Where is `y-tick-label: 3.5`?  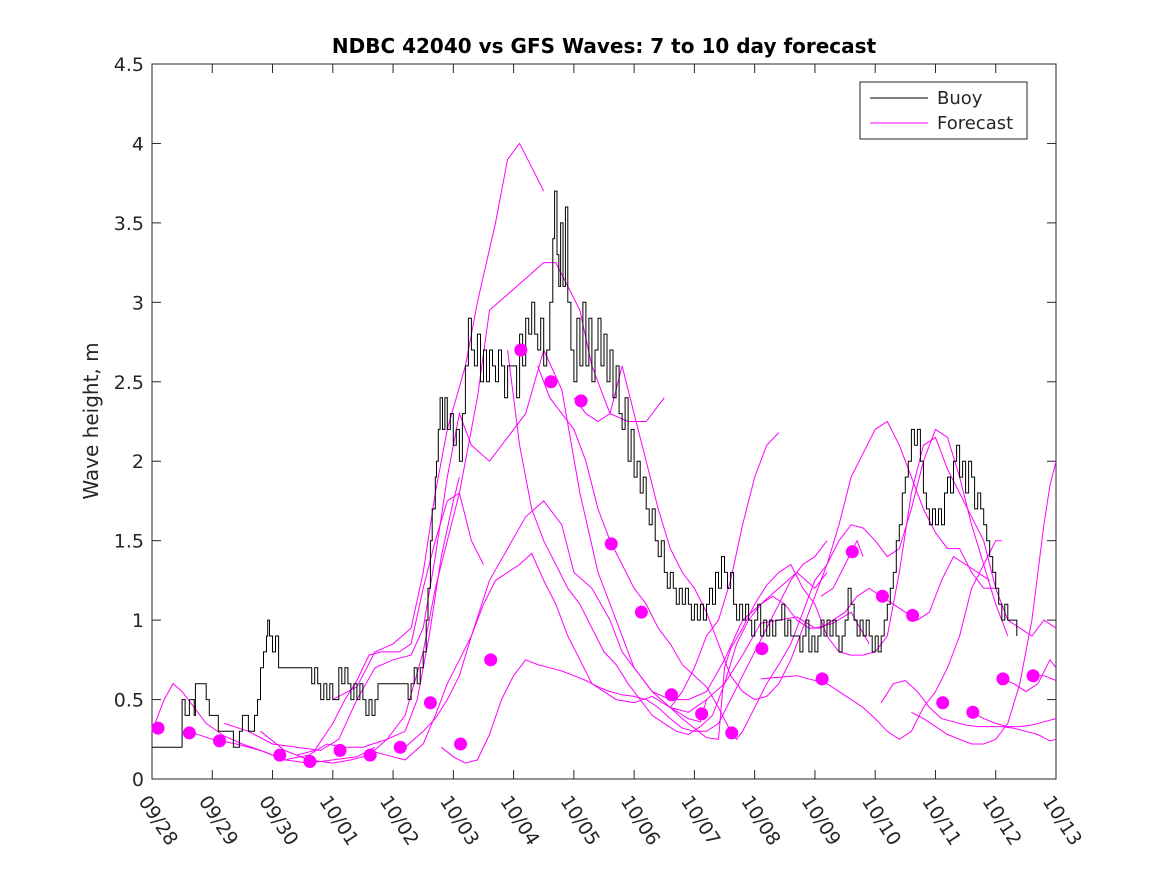
y-tick-label: 3.5 is located at coordinates (129, 224).